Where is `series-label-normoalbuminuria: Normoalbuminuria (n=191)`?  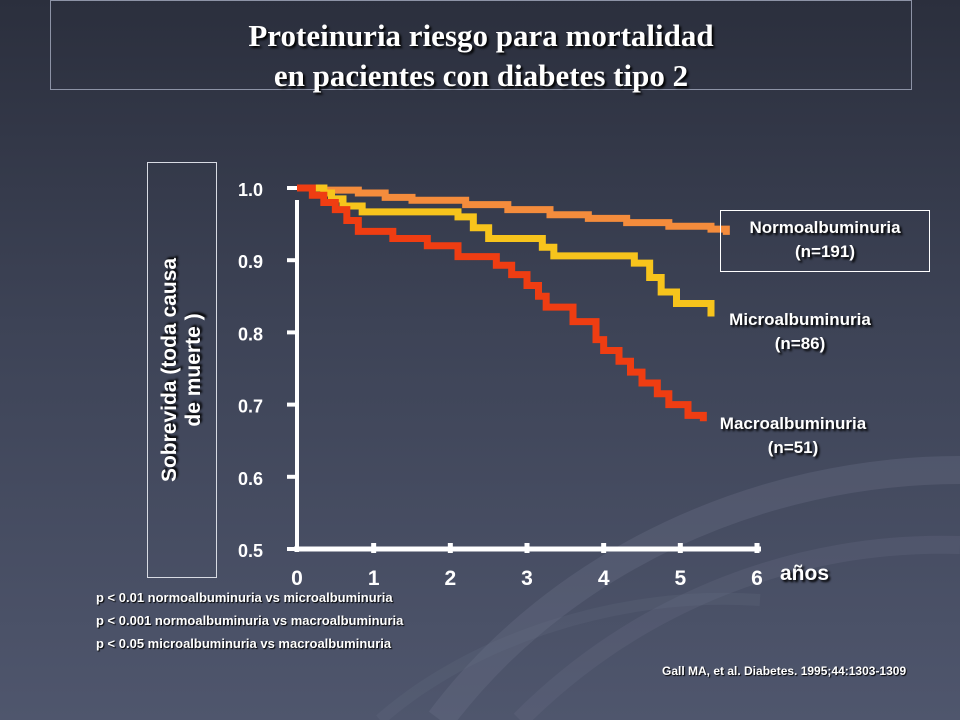
series-label-normoalbuminuria: Normoalbuminuria (n=191) is located at coordinates (825, 240).